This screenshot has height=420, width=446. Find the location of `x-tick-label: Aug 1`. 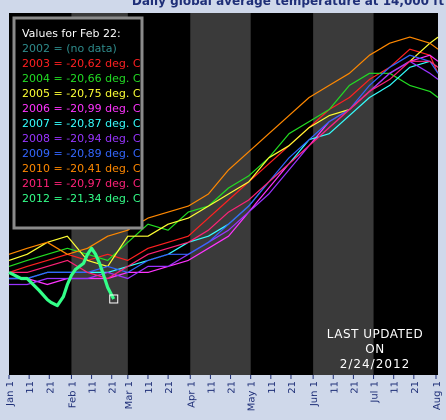

x-tick-label: Aug 1 is located at coordinates (437, 395).